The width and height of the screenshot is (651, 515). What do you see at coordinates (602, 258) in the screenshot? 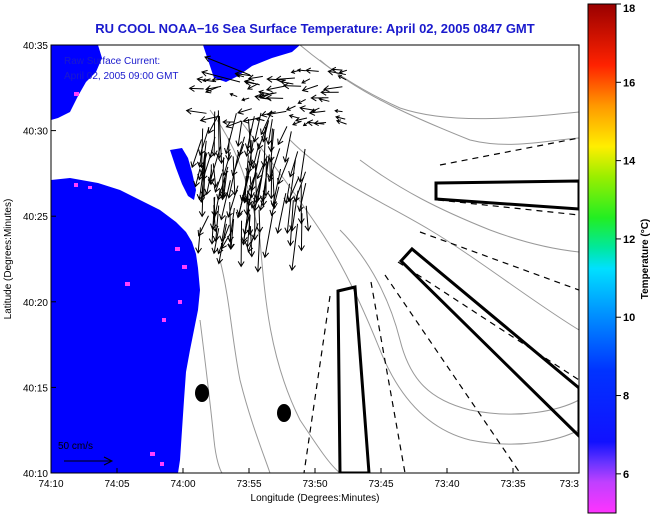
I see `colorbar` at bounding box center [602, 258].